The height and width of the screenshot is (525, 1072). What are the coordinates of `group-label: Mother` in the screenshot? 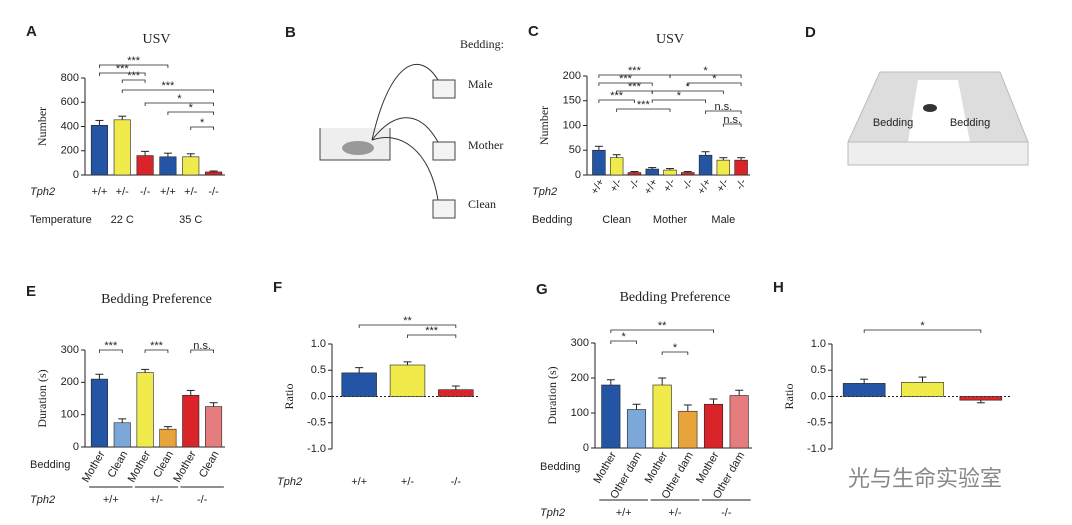 It's located at (670, 220).